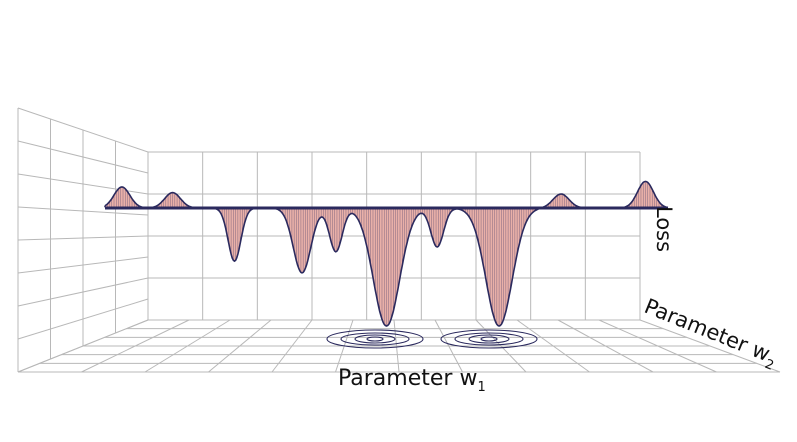 Image resolution: width=797 pixels, height=442 pixels. I want to click on left-wall-grid, so click(83, 240).